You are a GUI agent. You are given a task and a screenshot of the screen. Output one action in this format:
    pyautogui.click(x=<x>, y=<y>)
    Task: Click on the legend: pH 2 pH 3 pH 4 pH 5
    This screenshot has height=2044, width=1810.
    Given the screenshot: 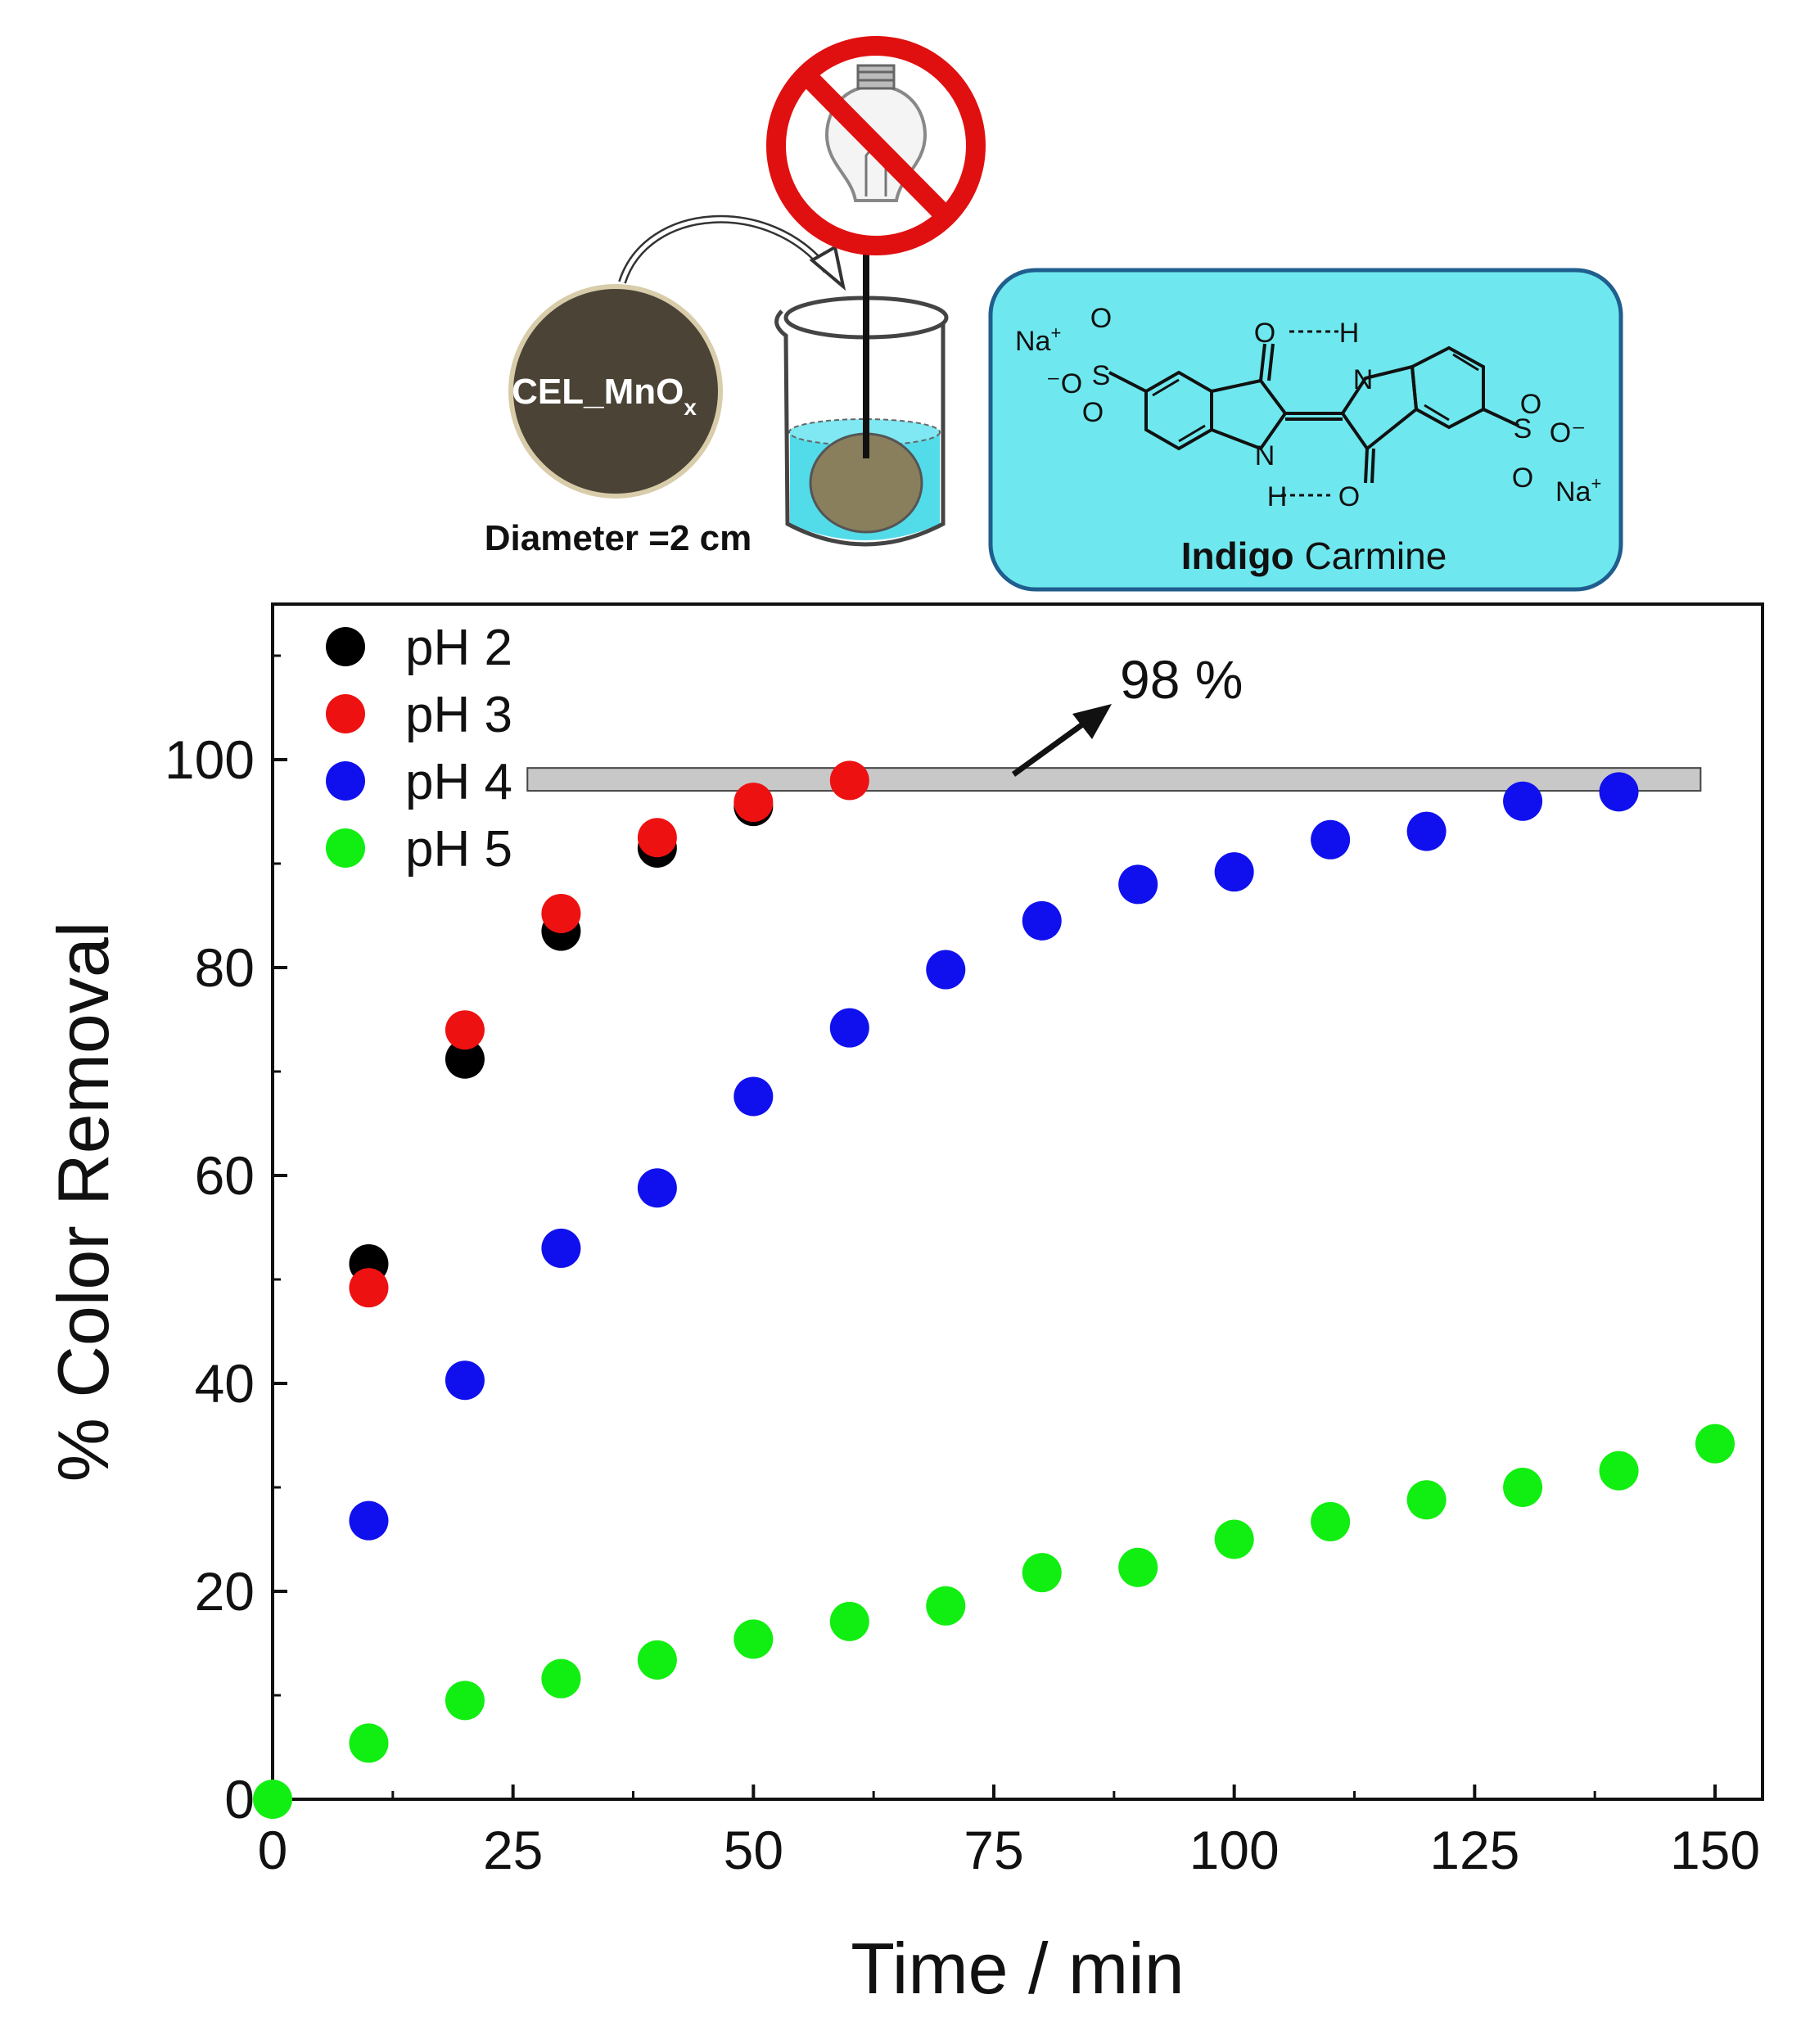 What is the action you would take?
    pyautogui.click(x=419, y=749)
    